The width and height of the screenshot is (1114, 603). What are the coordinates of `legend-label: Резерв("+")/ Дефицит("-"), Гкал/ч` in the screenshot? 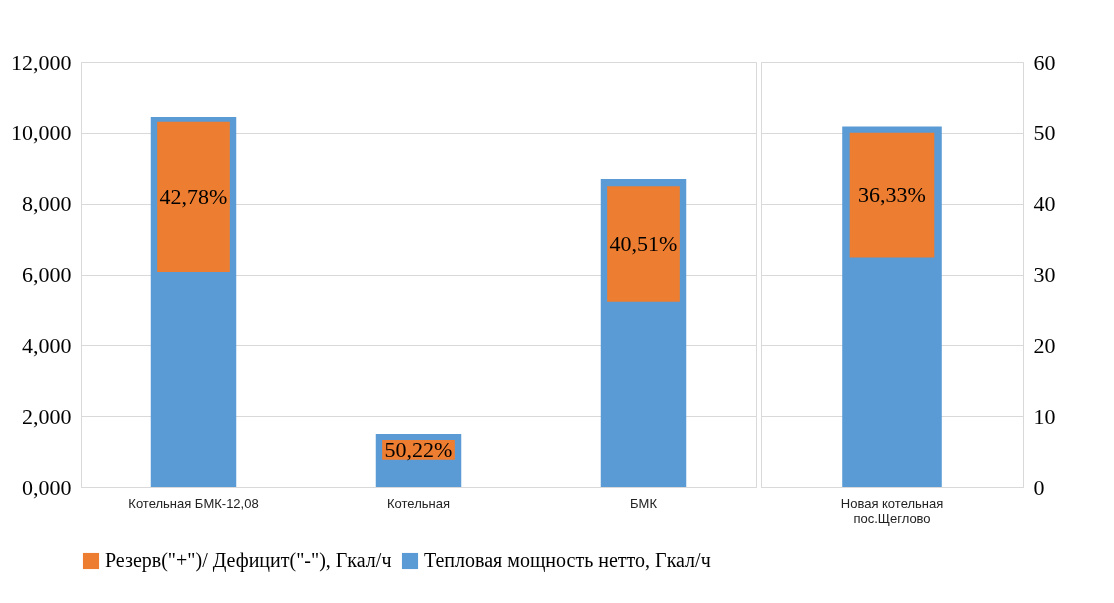 It's located at (248, 560).